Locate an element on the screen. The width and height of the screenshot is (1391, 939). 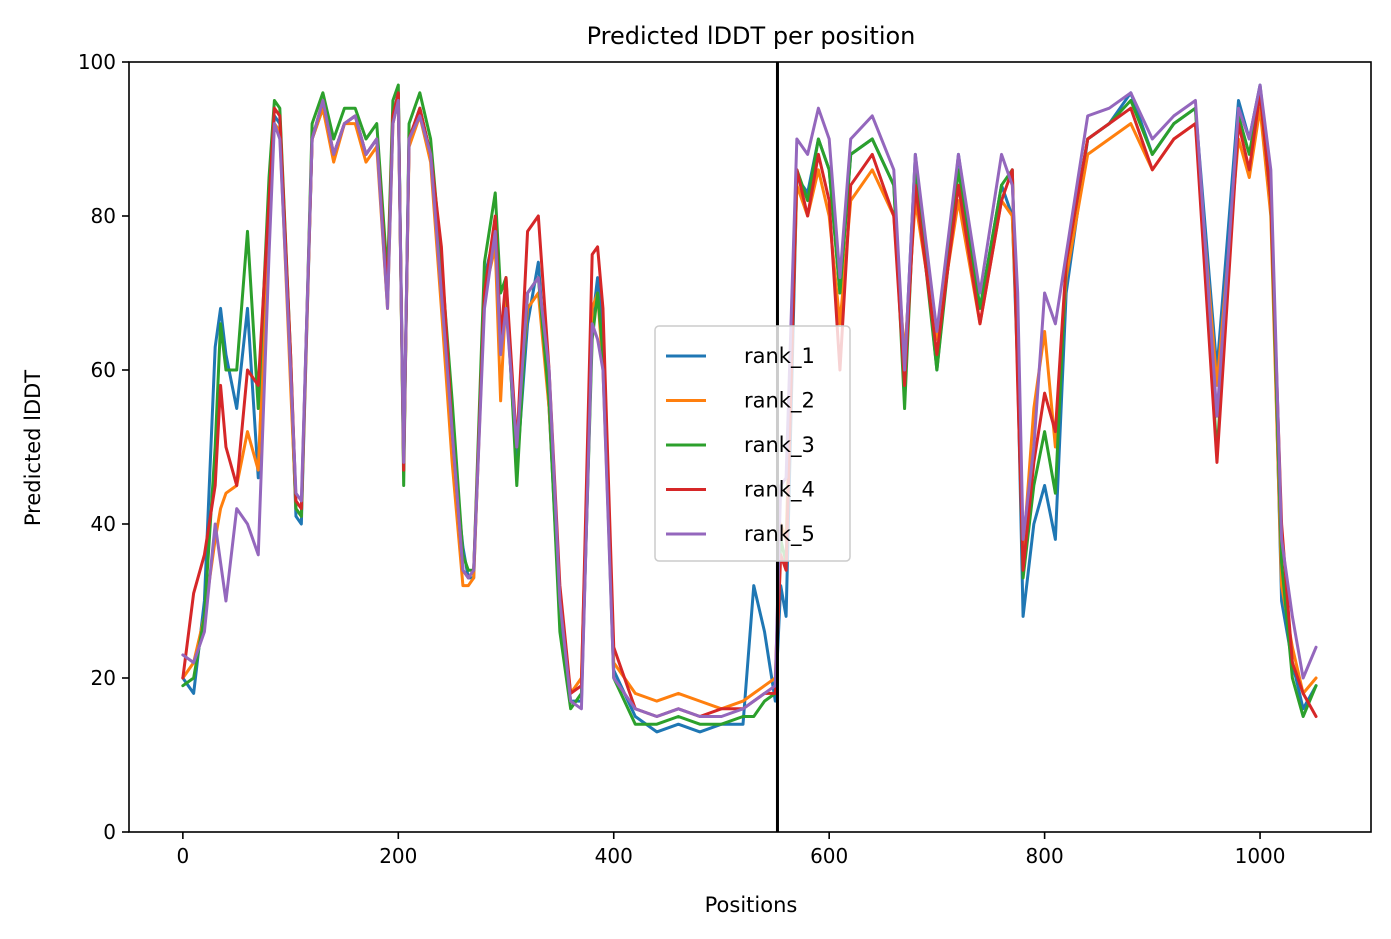
legend-label-rank_2: rank_2 is located at coordinates (779, 401).